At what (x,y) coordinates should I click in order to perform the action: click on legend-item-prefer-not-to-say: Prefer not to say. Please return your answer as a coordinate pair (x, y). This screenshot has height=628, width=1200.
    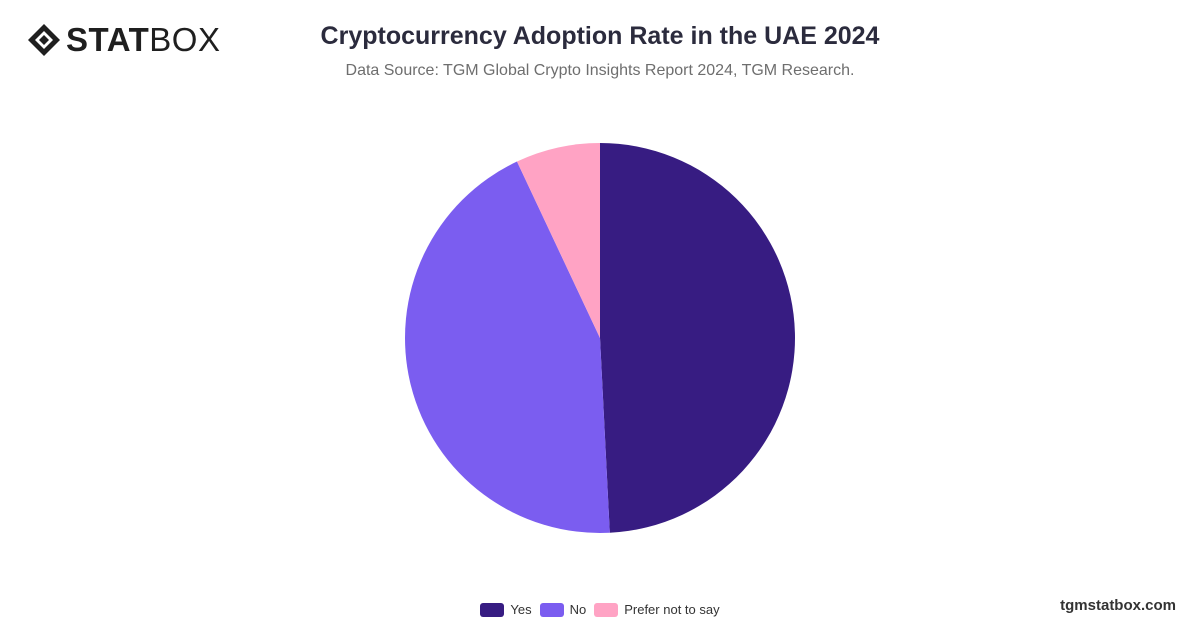
    Looking at the image, I should click on (657, 609).